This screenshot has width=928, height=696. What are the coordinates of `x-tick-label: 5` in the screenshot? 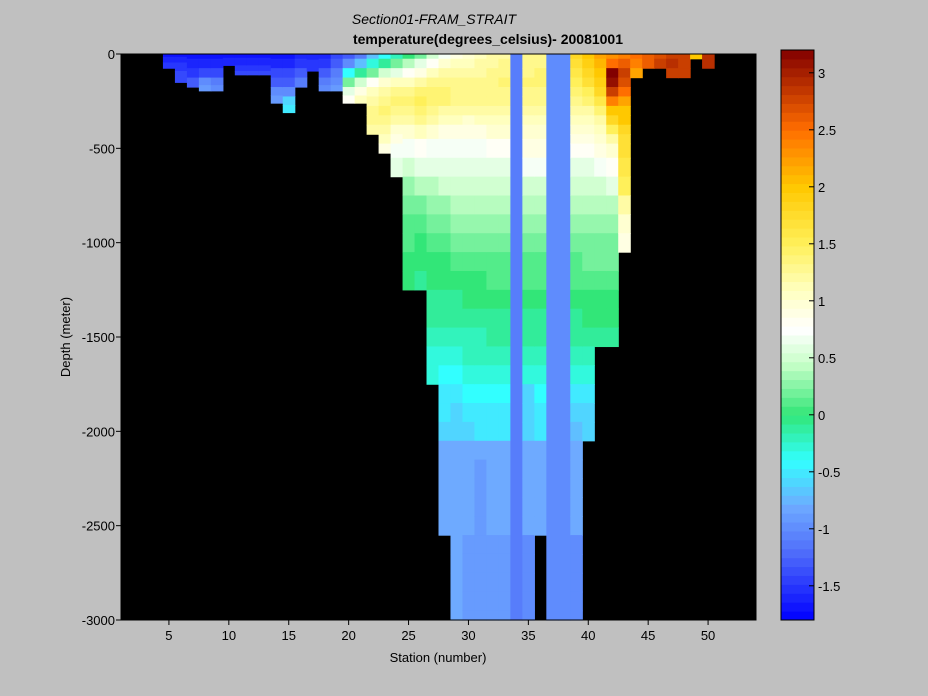 It's located at (168, 635).